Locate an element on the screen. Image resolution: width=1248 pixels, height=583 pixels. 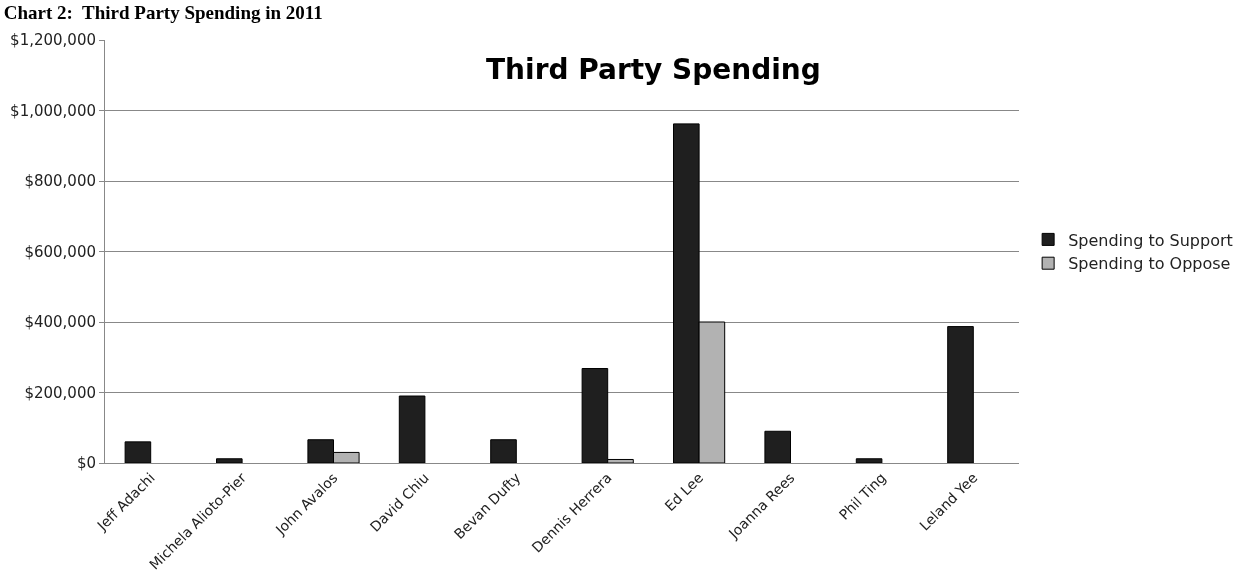
chart-title: Chart 2: Third Party Spending in 2011 is located at coordinates (163, 13).